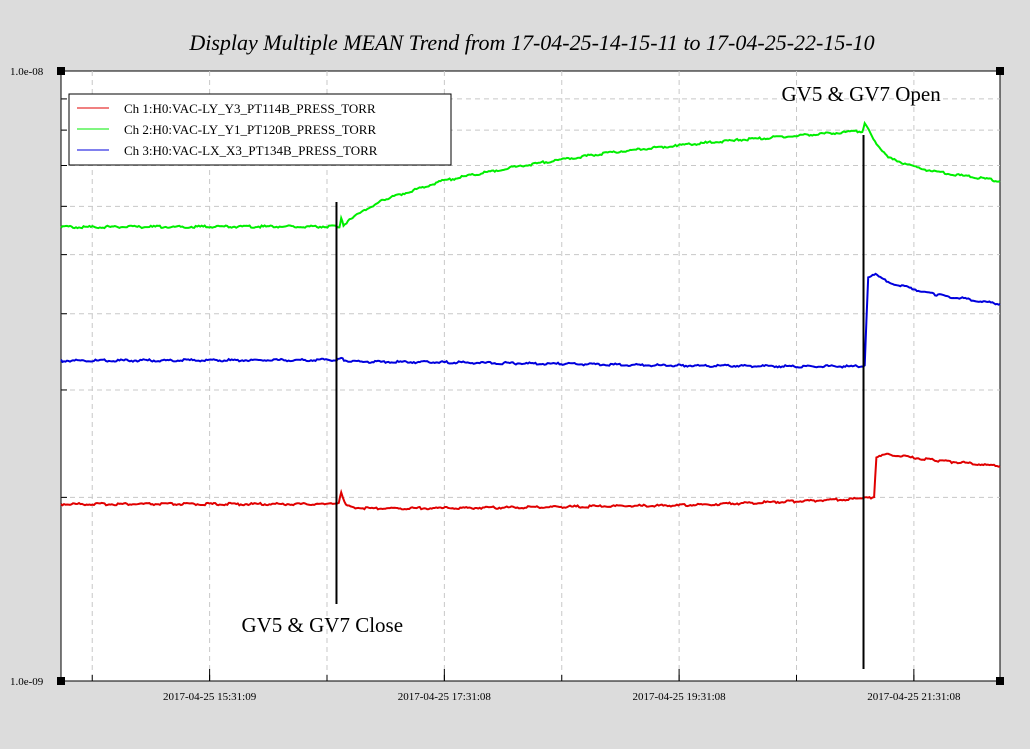  Describe the element at coordinates (250, 108) in the screenshot. I see `legend-label-1: Ch 1:H0:VAC-LY_Y3_PT114B_PRESS_TORR` at that location.